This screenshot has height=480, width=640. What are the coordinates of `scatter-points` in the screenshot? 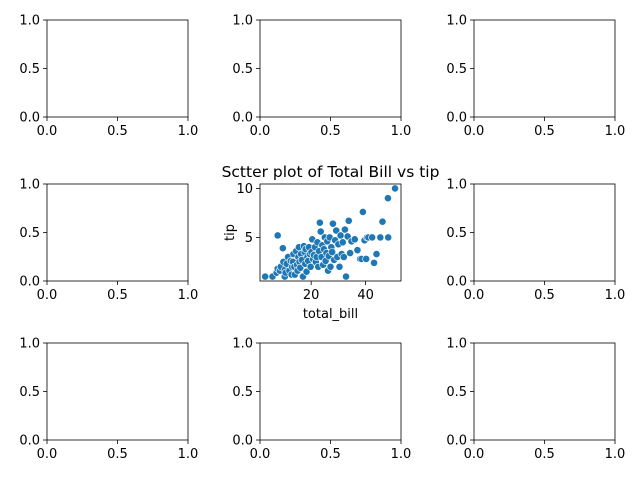 It's located at (330, 232).